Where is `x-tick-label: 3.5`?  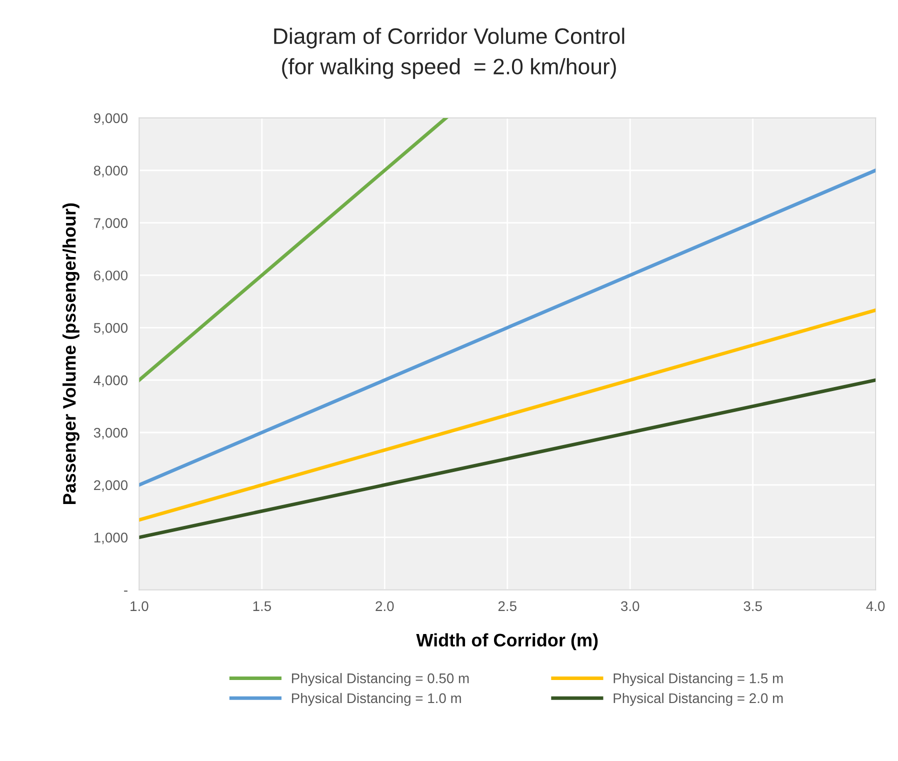
x-tick-label: 3.5 is located at coordinates (753, 606).